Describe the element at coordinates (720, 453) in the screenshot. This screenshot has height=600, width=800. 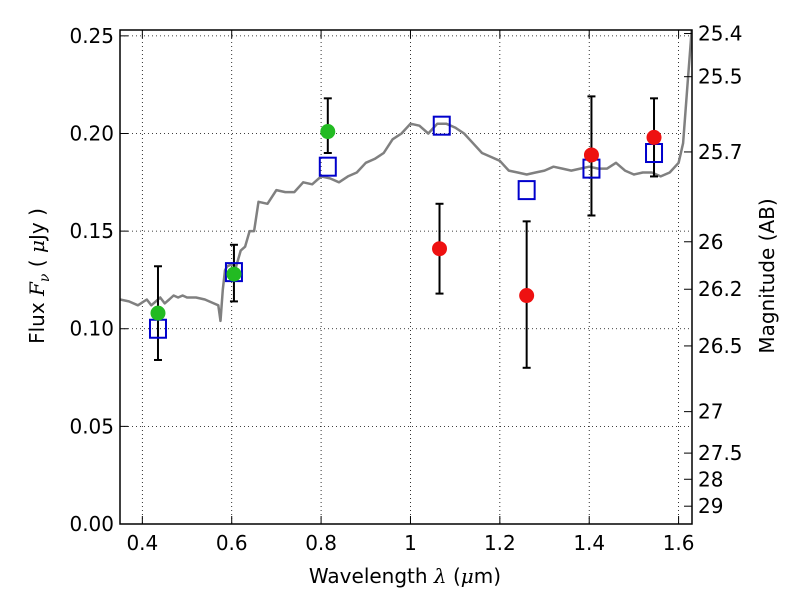
I see `y2-tick-label: 27.5` at that location.